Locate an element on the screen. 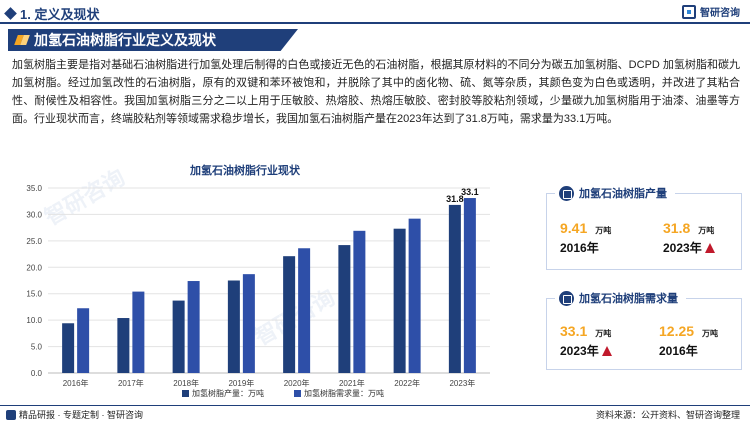 This screenshot has width=750, height=421. demand-2016: 12.25 万吨 2016年 is located at coordinates (688, 341).